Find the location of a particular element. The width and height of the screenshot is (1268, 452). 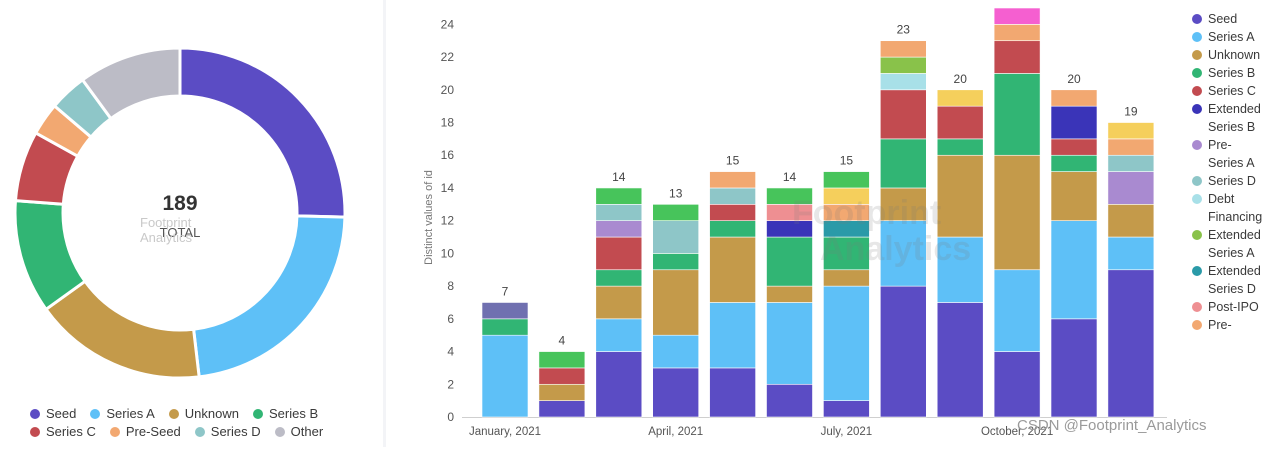

donut-legend-item-pre-seed: Pre-Seed is located at coordinates (145, 431).